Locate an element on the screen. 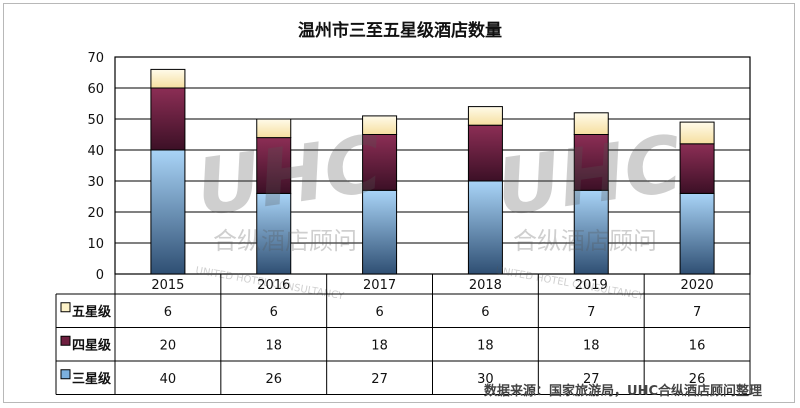 This screenshot has height=408, width=800. x-tick-label: 2018 is located at coordinates (485, 285).